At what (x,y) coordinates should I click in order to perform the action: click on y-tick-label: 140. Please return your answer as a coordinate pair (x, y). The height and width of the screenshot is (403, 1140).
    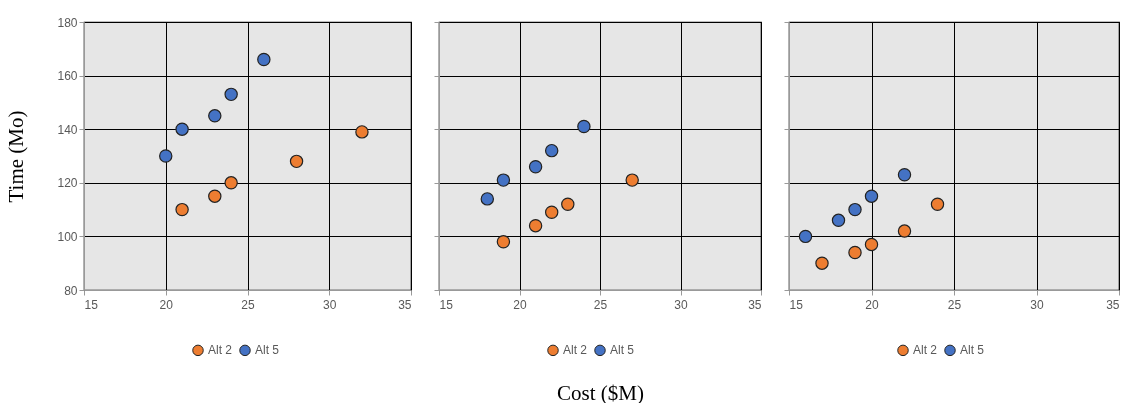
    Looking at the image, I should click on (67, 129).